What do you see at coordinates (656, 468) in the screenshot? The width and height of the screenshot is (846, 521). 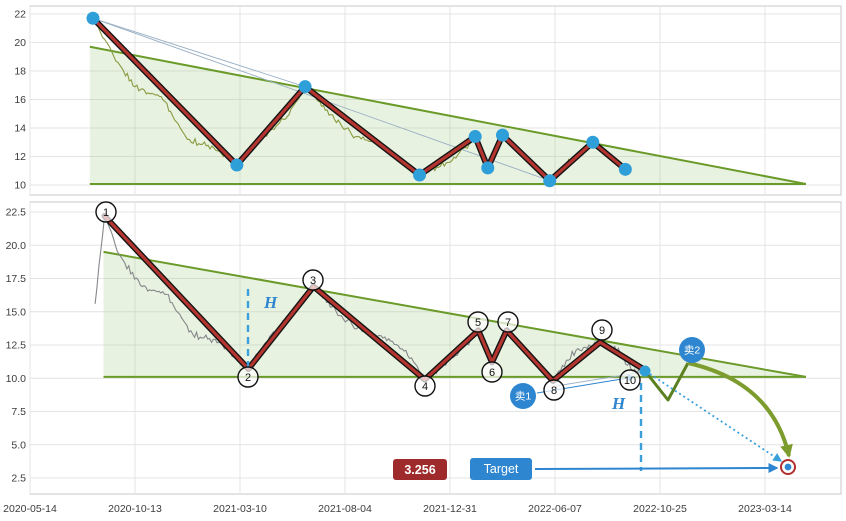 I see `target-arrow` at bounding box center [656, 468].